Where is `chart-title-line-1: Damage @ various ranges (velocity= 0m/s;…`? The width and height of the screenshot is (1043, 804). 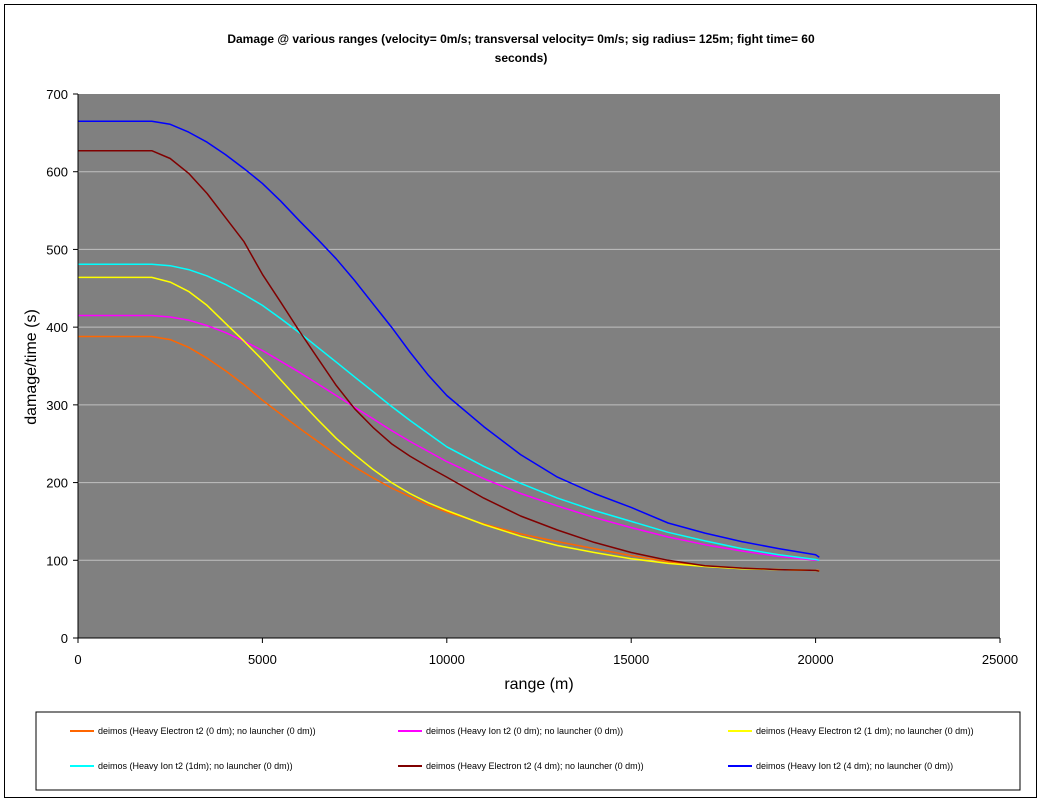 chart-title-line-1: Damage @ various ranges (velocity= 0m/s;… is located at coordinates (521, 39).